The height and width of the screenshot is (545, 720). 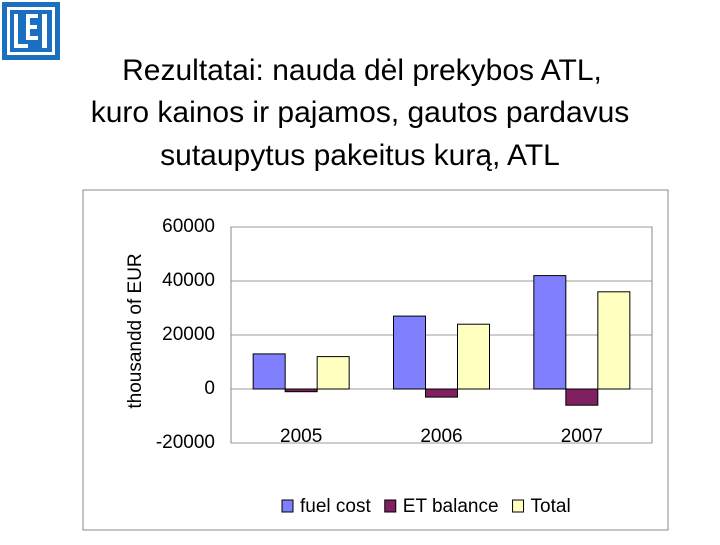 I want to click on title-line: Rezultatai: nauda dėl prekybos ATL,, so click(x=362, y=70).